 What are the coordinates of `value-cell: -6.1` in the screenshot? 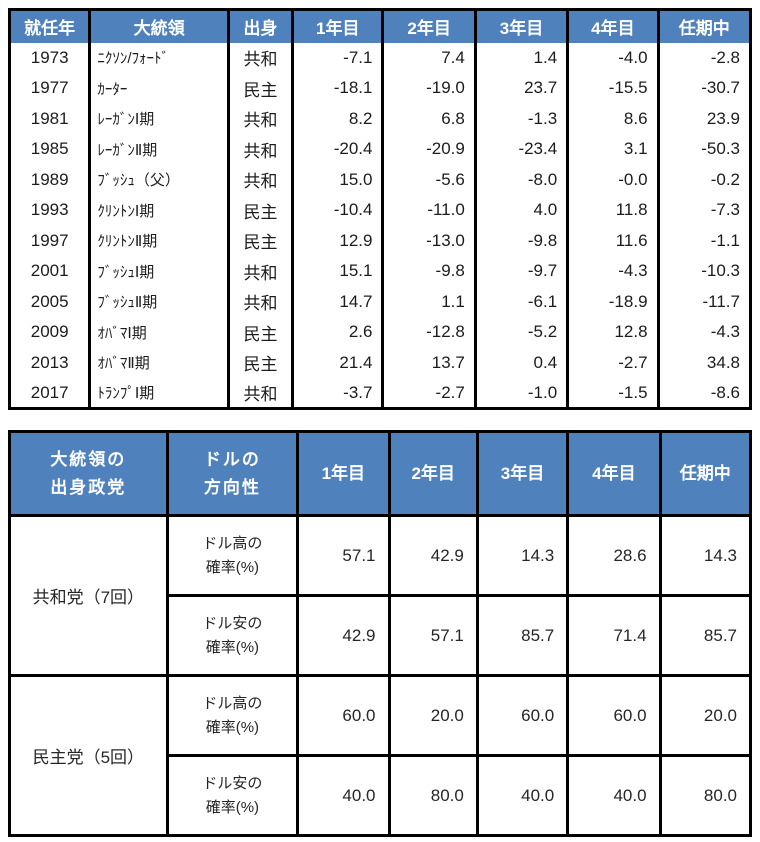 It's located at (521, 301).